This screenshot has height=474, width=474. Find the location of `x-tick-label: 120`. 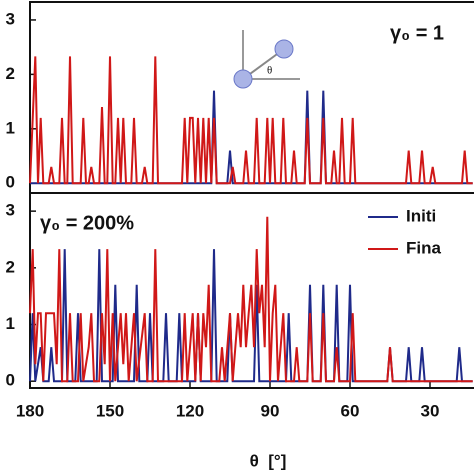

x-tick-label: 120 is located at coordinates (190, 410).